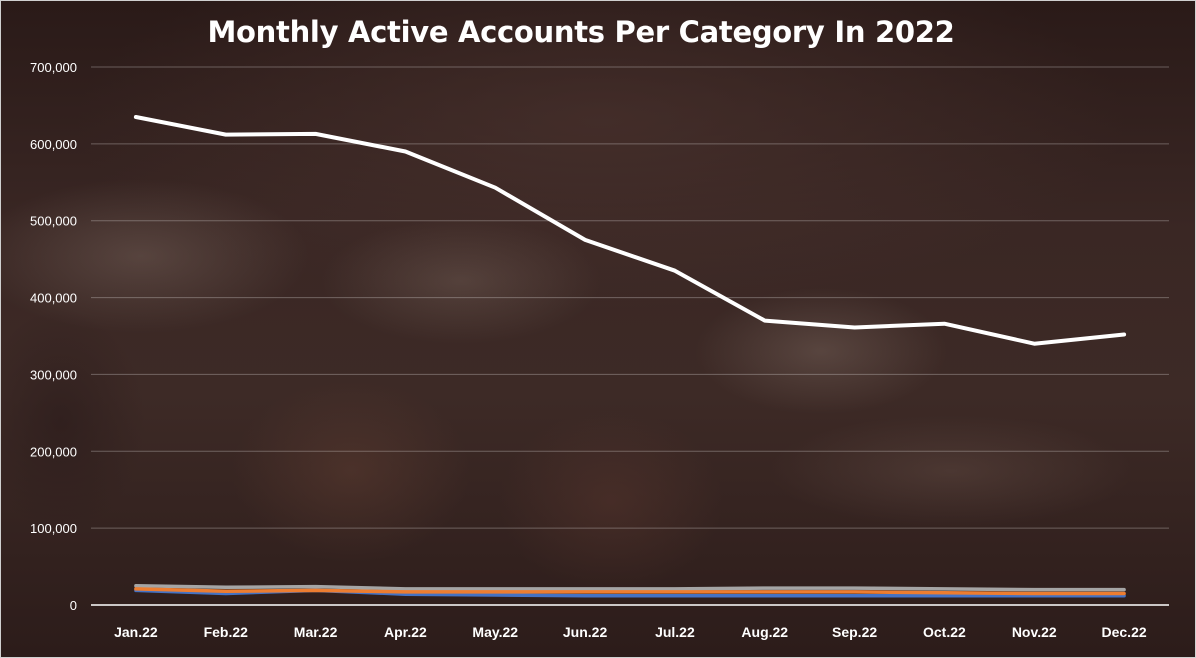 This screenshot has height=658, width=1196. I want to click on y-tick-label: 700,000, so click(53, 67).